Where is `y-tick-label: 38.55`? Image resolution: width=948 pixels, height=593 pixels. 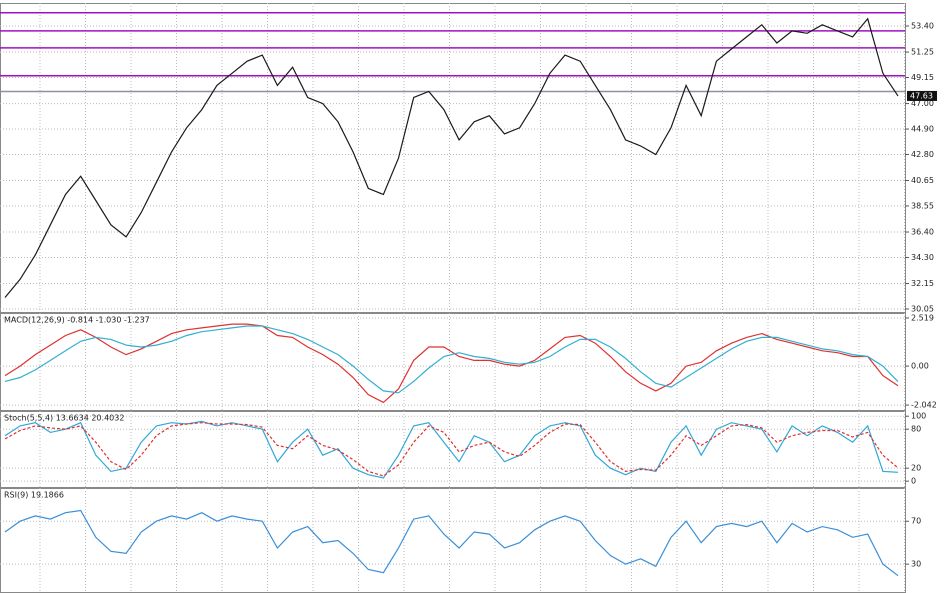 y-tick-label: 38.55 is located at coordinates (922, 205).